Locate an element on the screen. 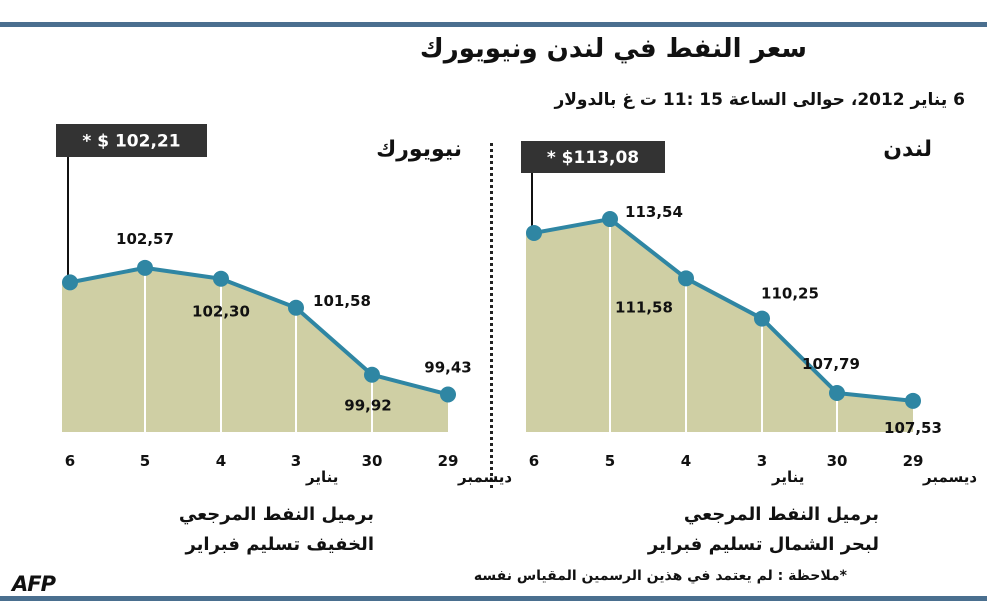  london-current-box is located at coordinates (593, 157).